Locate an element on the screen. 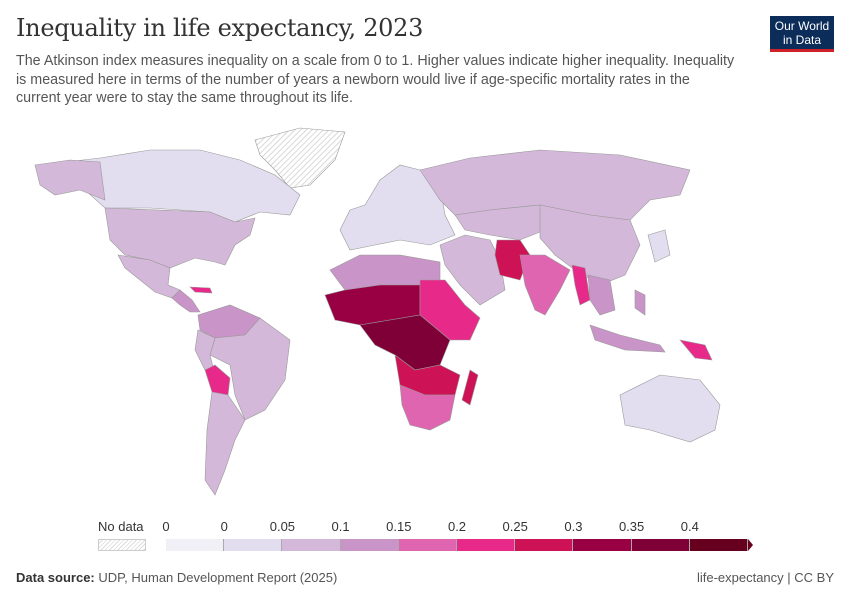  no-data-label: No data is located at coordinates (121, 526).